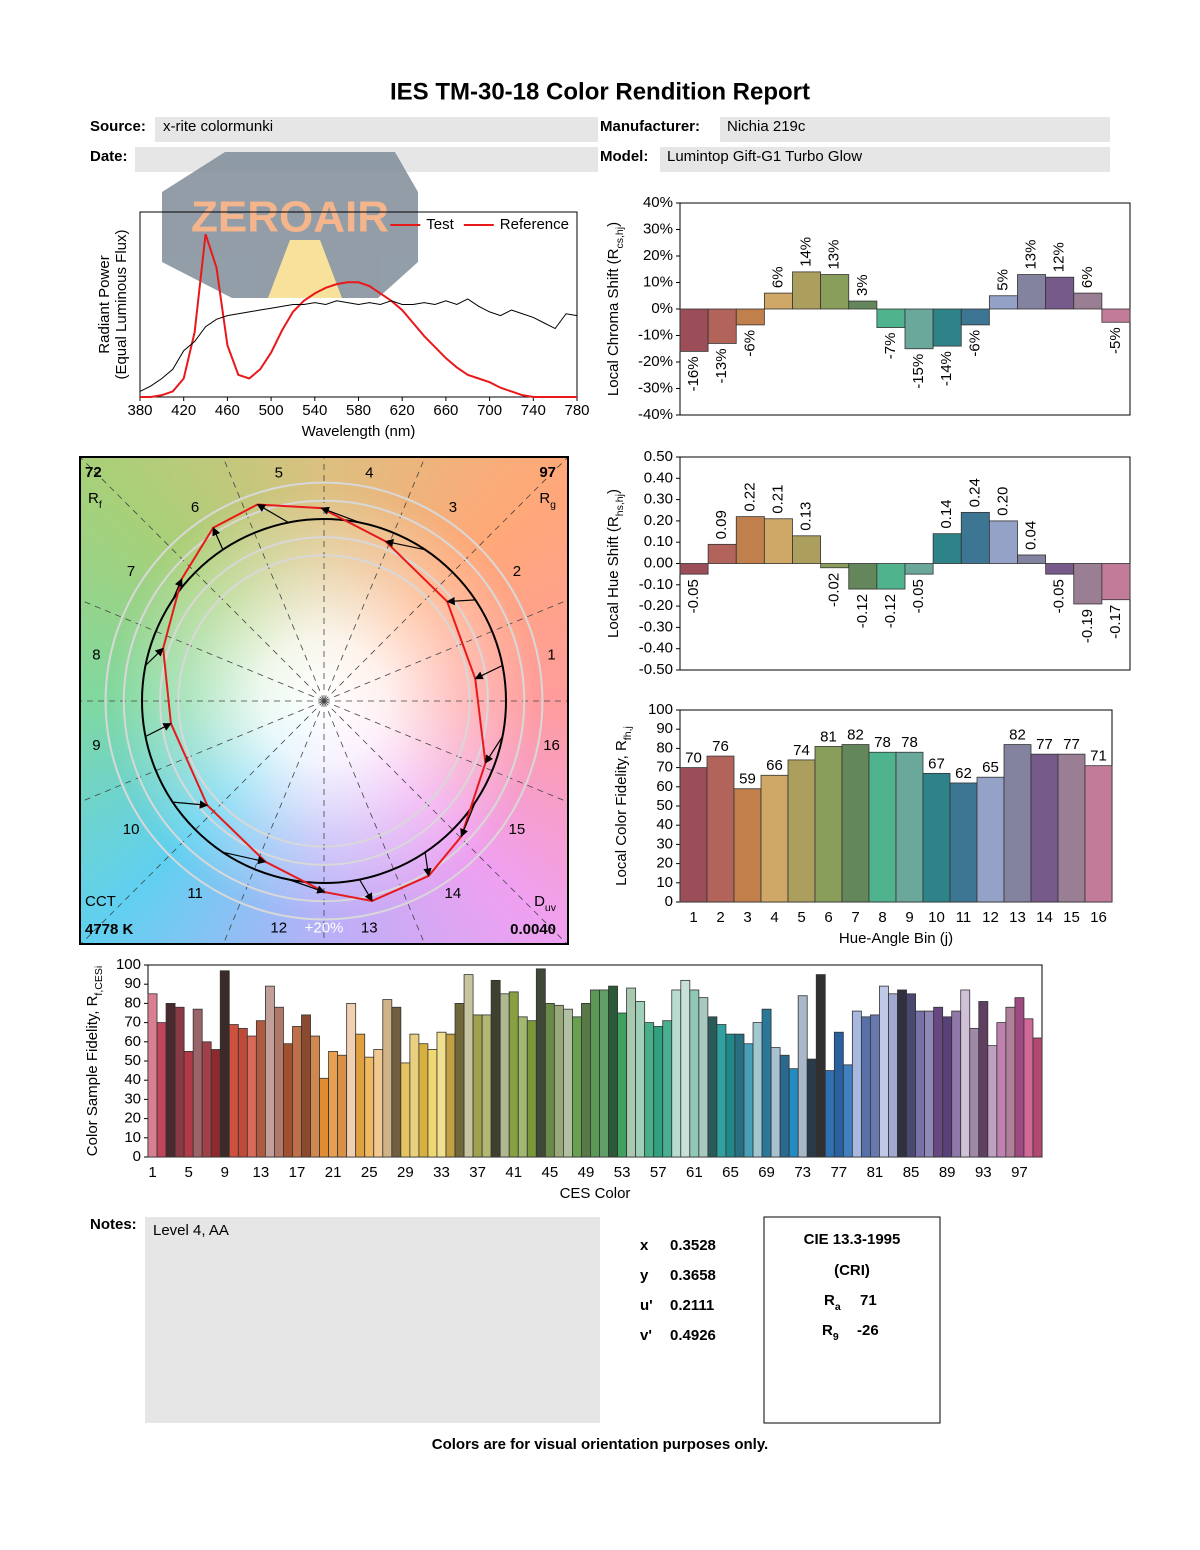 Image resolution: width=1200 pixels, height=1550 pixels. What do you see at coordinates (1044, 917) in the screenshot?
I see `x-tick-label: 14` at bounding box center [1044, 917].